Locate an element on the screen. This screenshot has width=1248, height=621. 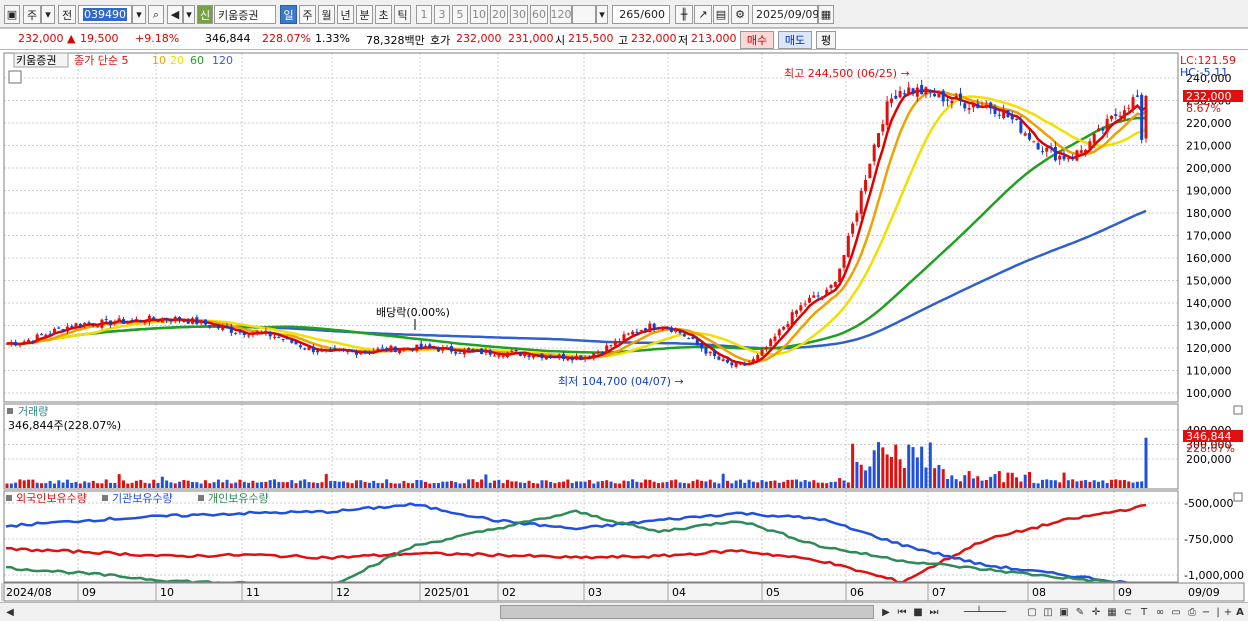
period-tab-3: 년 is located at coordinates (345, 14).